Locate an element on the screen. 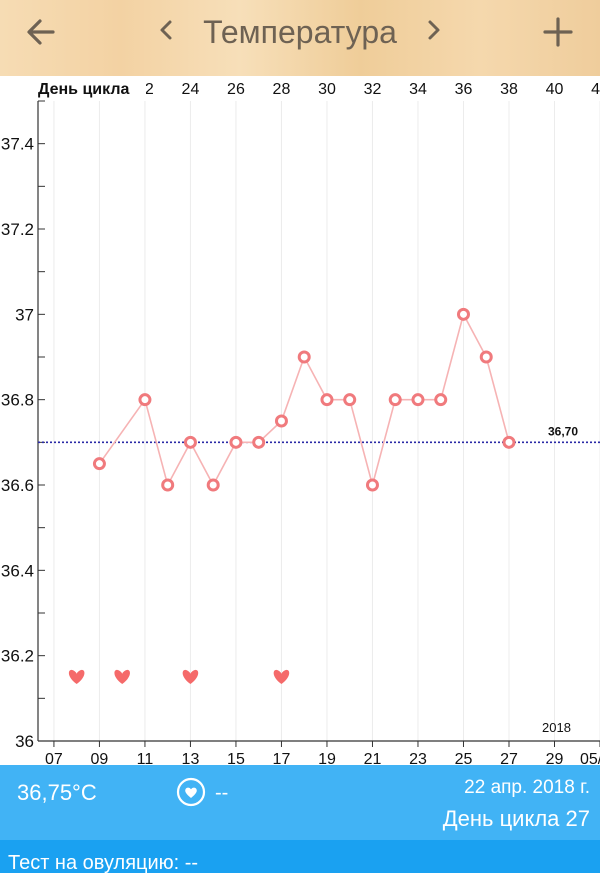  bottom-tick-label: 21 is located at coordinates (373, 758).